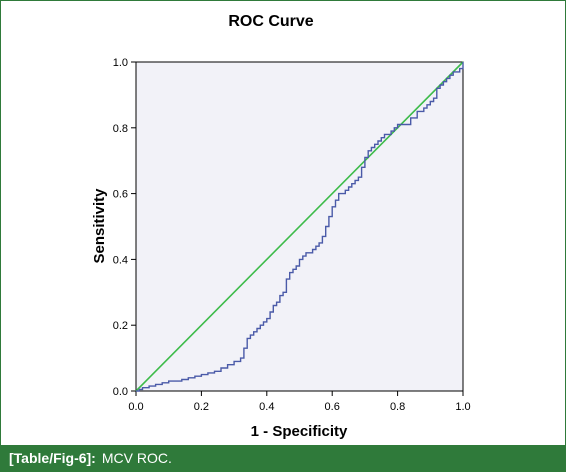  Describe the element at coordinates (397, 407) in the screenshot. I see `x-tick-label: 0.8` at that location.